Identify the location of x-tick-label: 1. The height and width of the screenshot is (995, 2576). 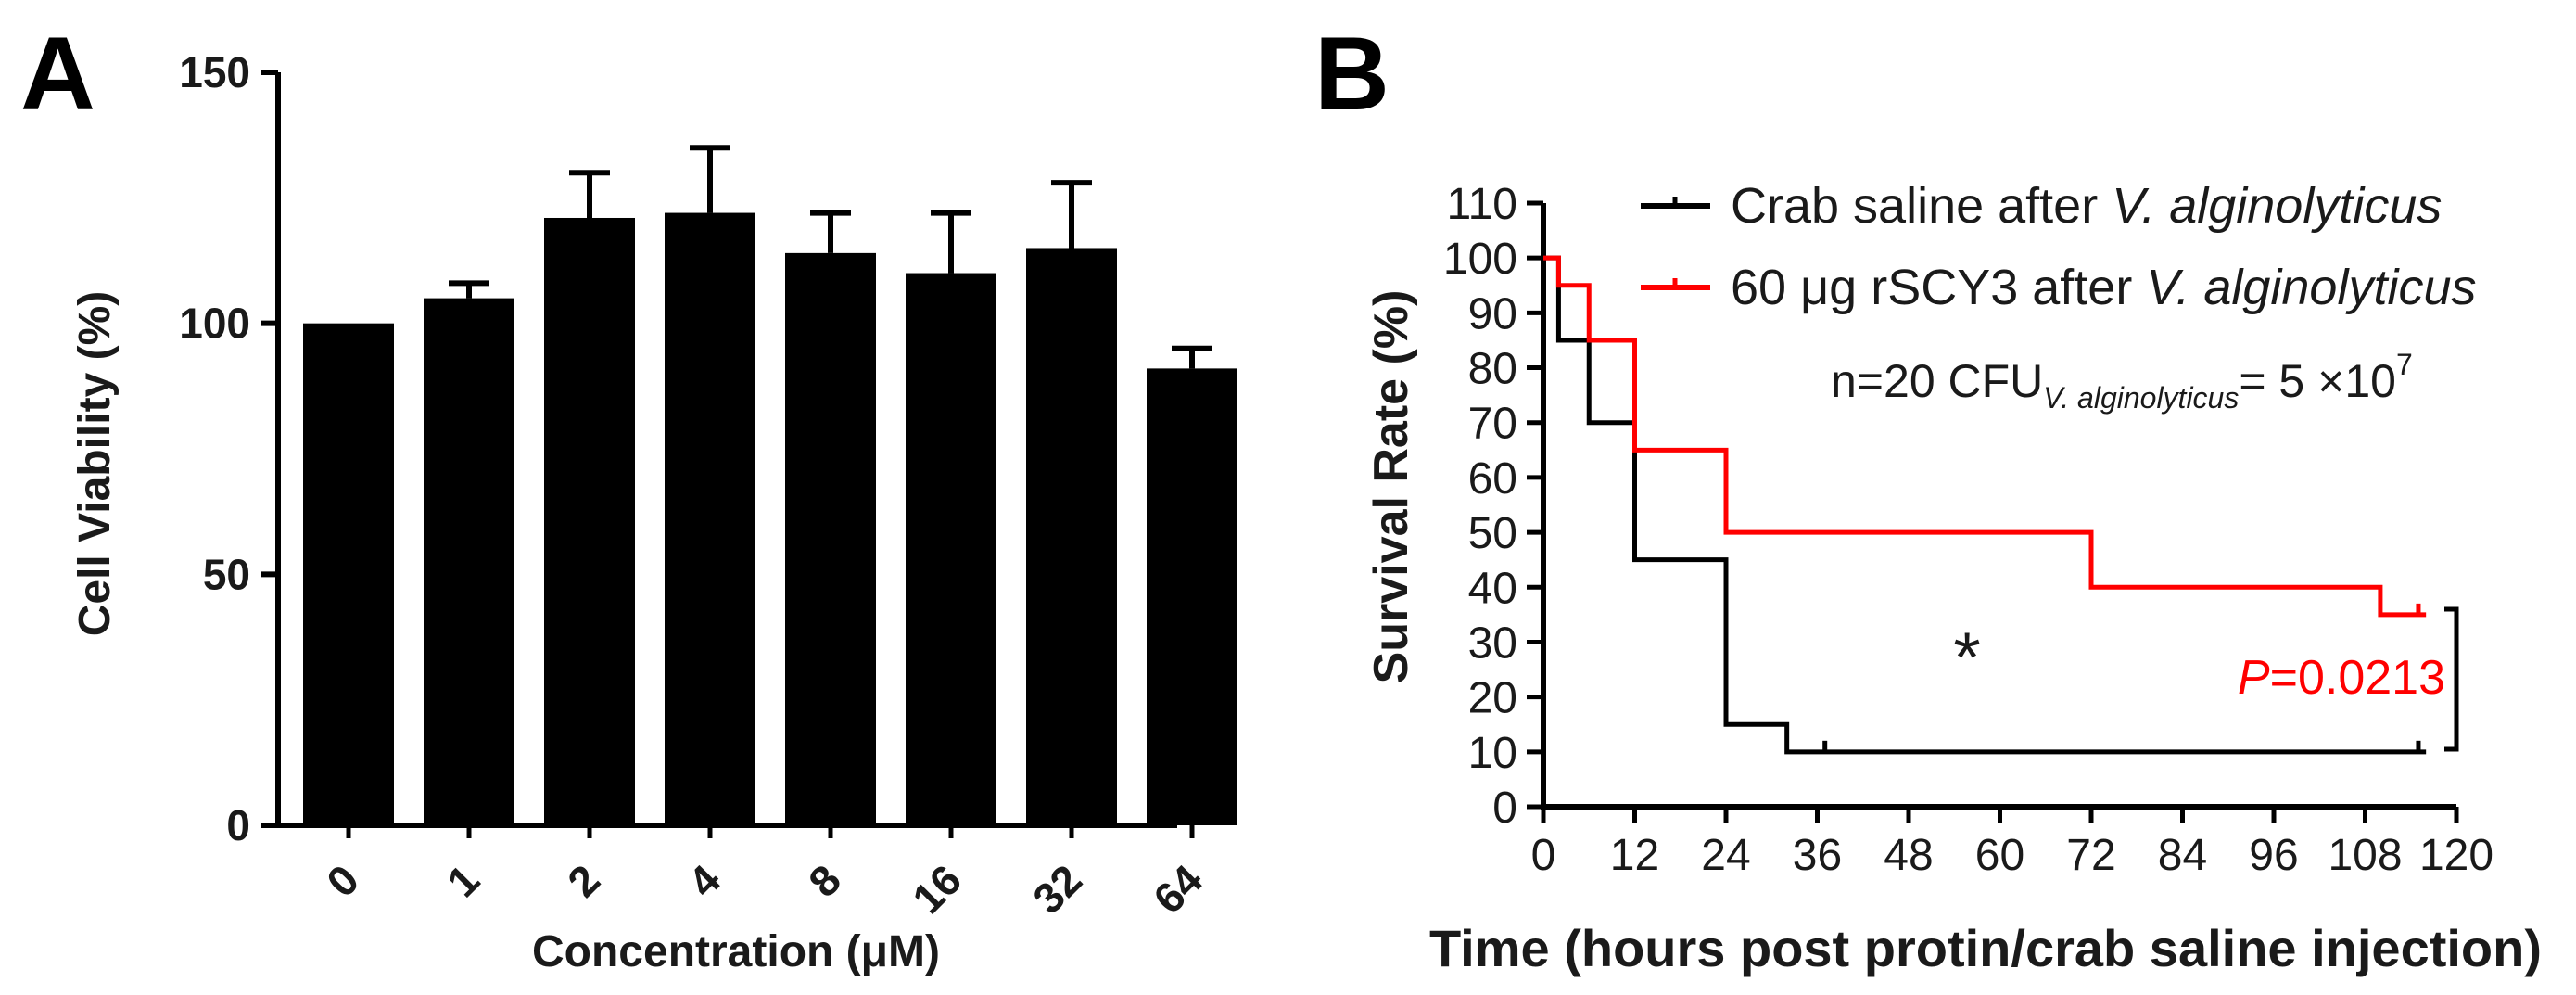
(464, 881).